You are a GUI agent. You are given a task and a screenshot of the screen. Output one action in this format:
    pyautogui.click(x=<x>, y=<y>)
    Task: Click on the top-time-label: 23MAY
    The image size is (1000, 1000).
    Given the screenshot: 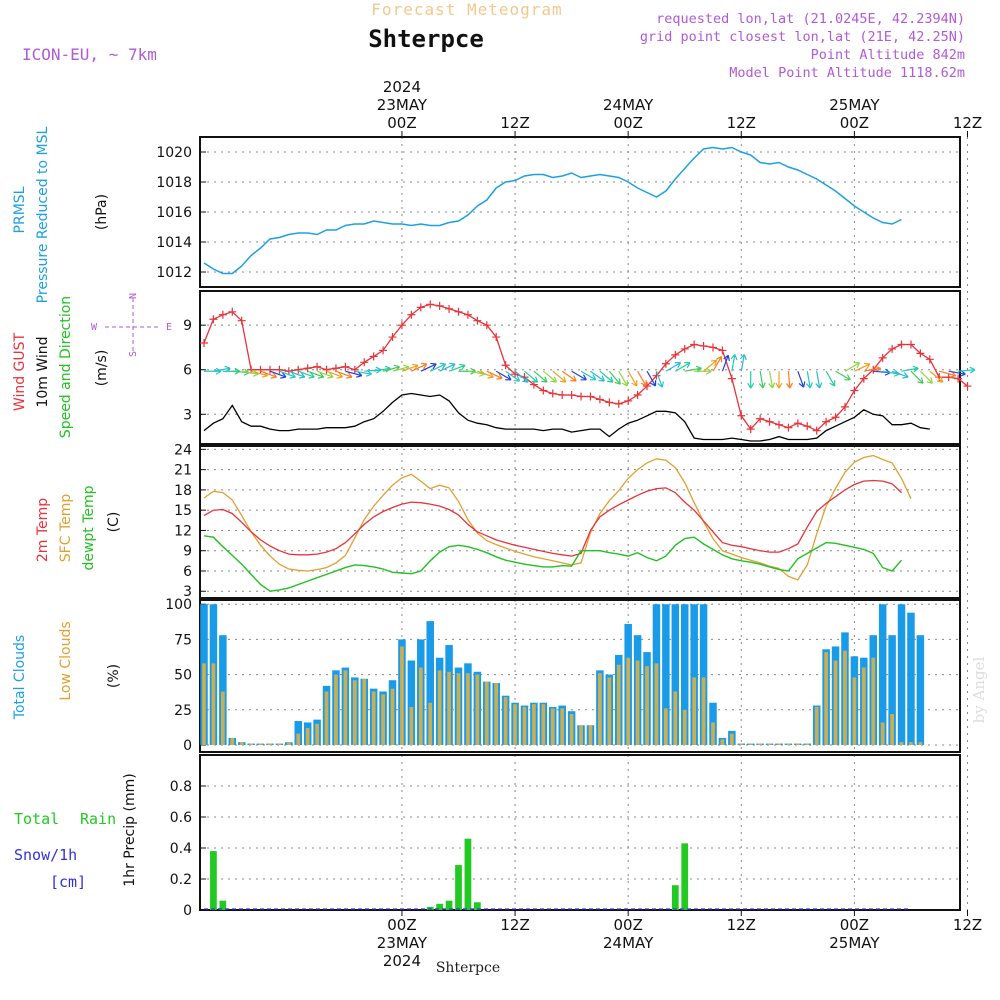 What is the action you would take?
    pyautogui.click(x=402, y=105)
    